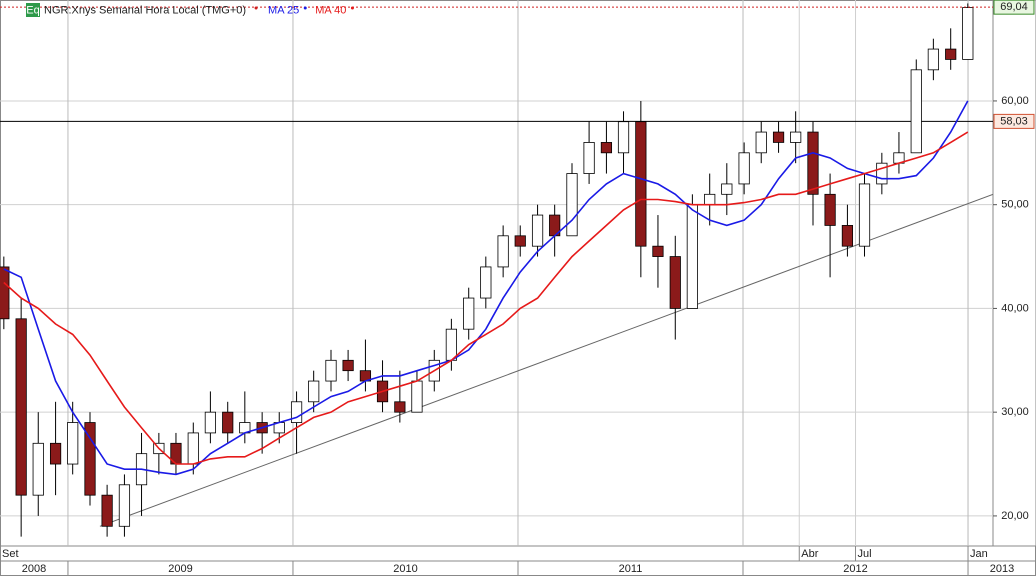 The width and height of the screenshot is (1036, 576). What do you see at coordinates (979, 554) in the screenshot?
I see `x-tick-label: Jan` at bounding box center [979, 554].